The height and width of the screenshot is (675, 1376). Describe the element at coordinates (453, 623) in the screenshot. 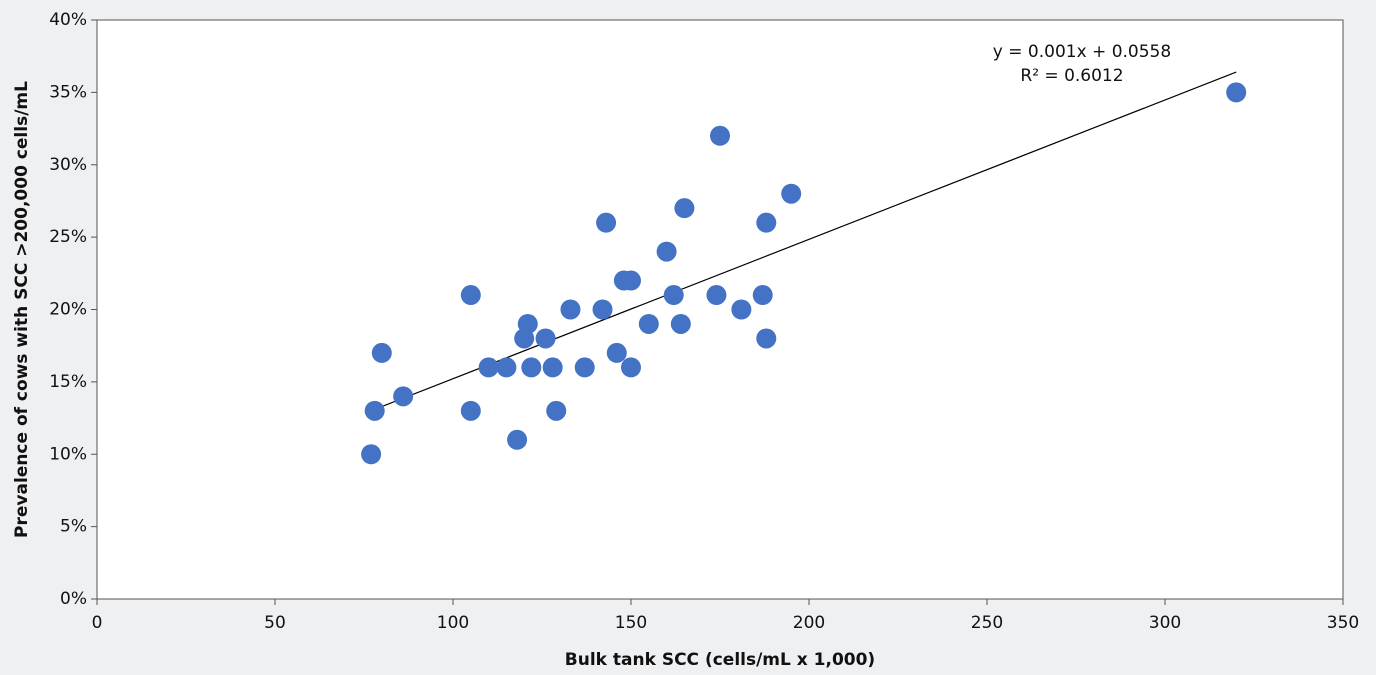

I see `x-tick-label: 100` at that location.